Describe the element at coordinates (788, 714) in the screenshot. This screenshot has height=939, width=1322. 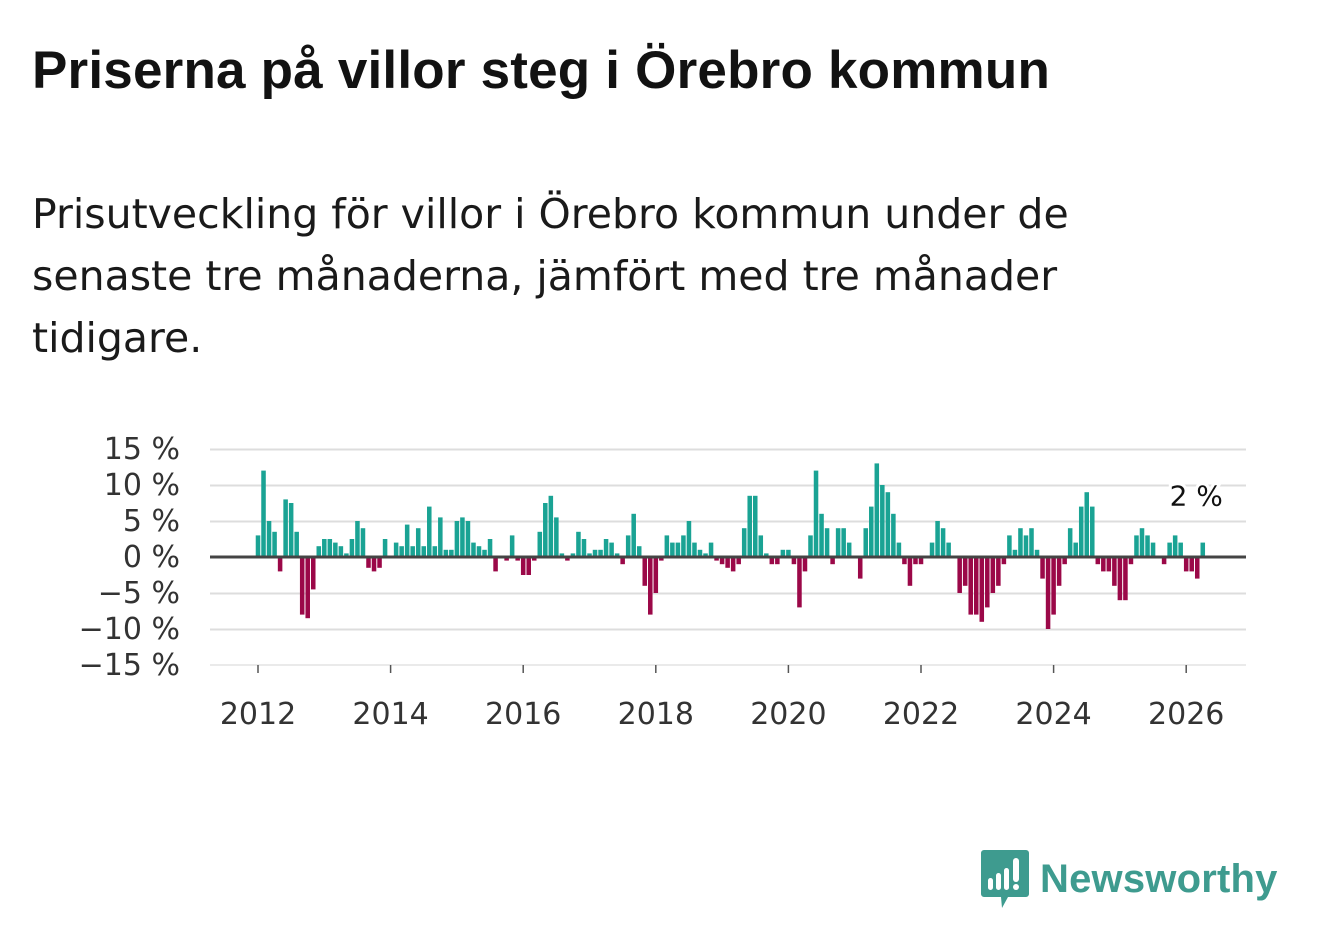
I see `x-tick-label: 2020` at that location.